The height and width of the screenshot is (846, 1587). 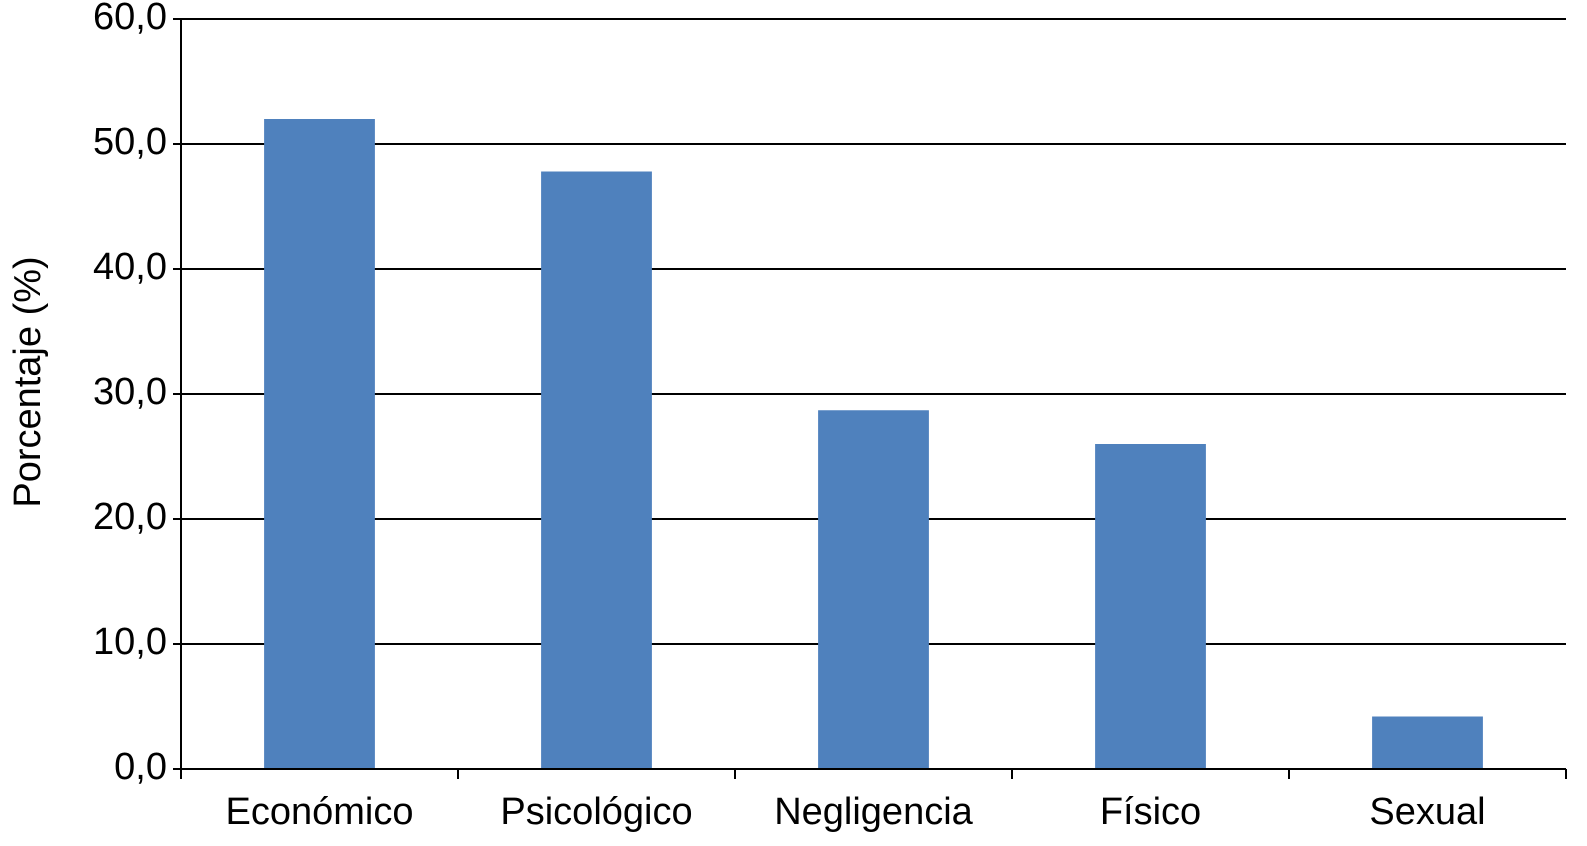 I want to click on x-tick-label: Negligencia, so click(x=873, y=812).